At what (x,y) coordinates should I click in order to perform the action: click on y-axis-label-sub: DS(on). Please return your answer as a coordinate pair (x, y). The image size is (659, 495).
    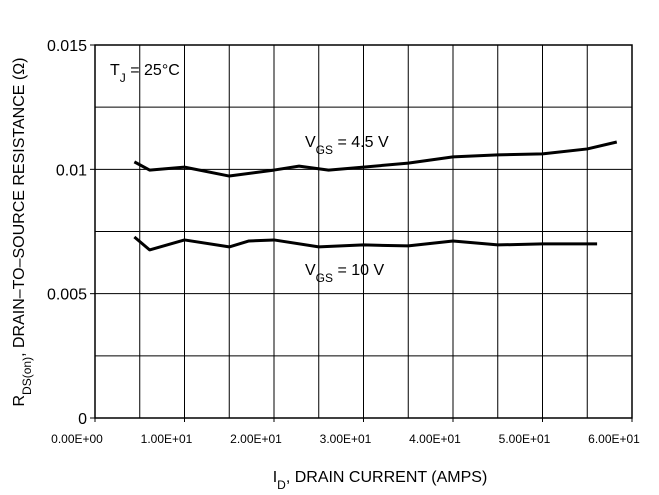
    Looking at the image, I should click on (27, 376).